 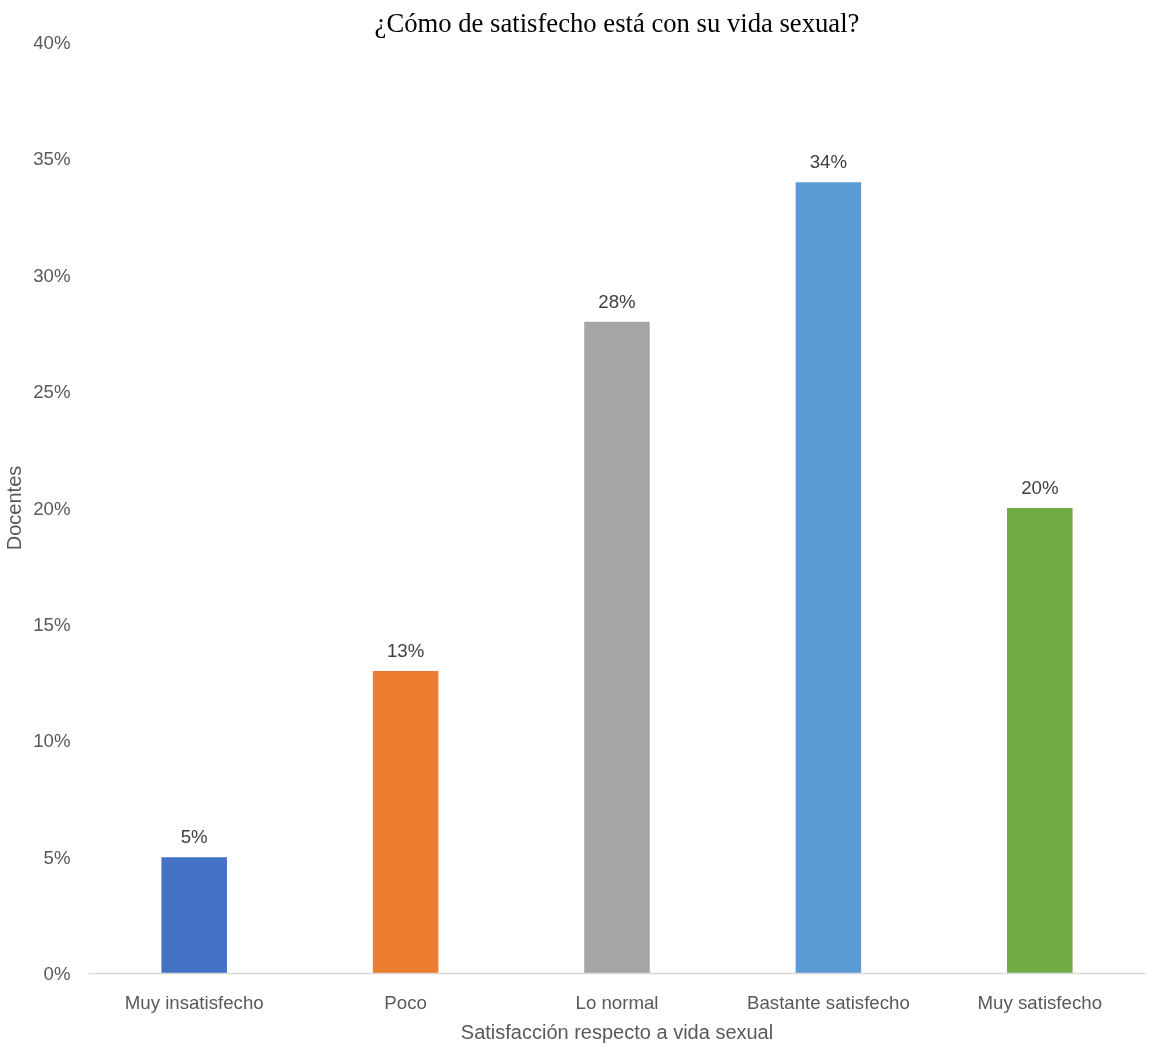 I want to click on data-label: 5%, so click(x=194, y=837).